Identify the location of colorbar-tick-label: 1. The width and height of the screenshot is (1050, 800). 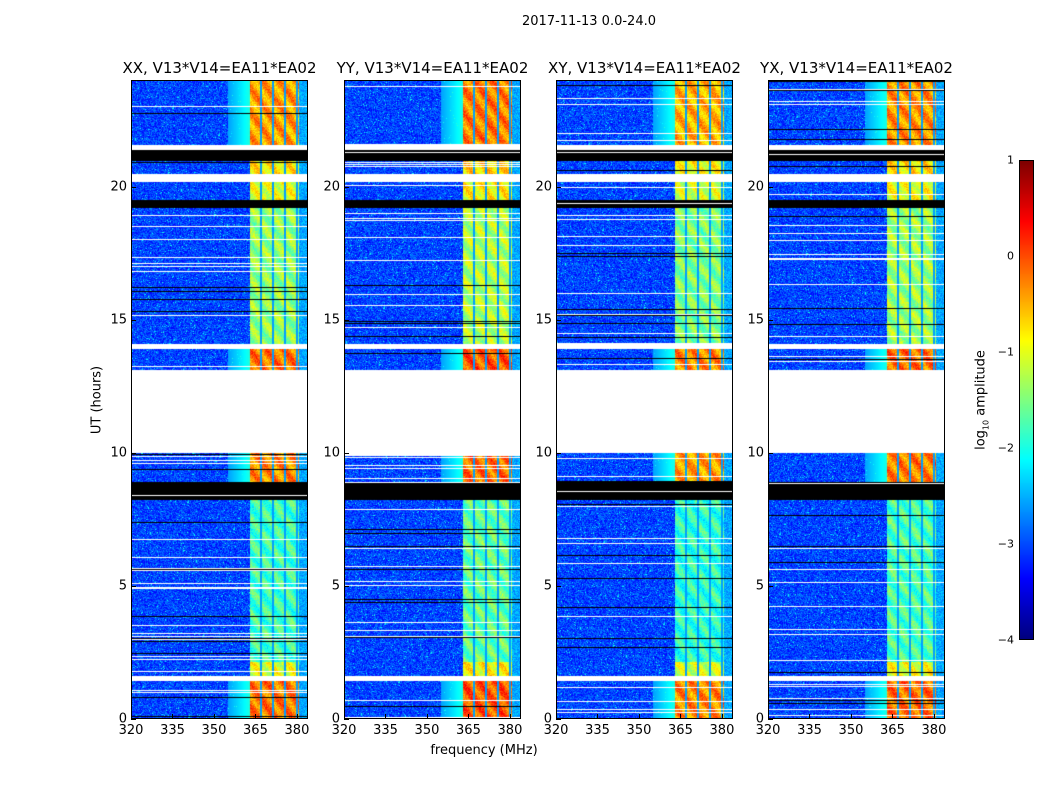
(1010, 160).